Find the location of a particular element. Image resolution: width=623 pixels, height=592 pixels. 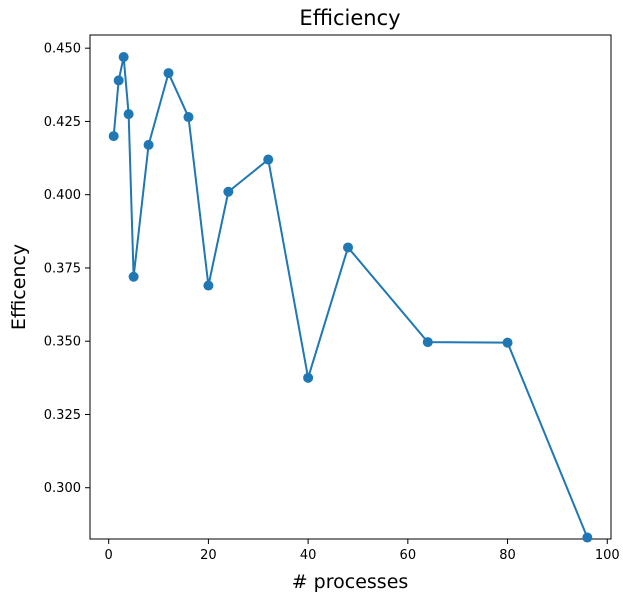

x-tick-label: 80 is located at coordinates (507, 555).